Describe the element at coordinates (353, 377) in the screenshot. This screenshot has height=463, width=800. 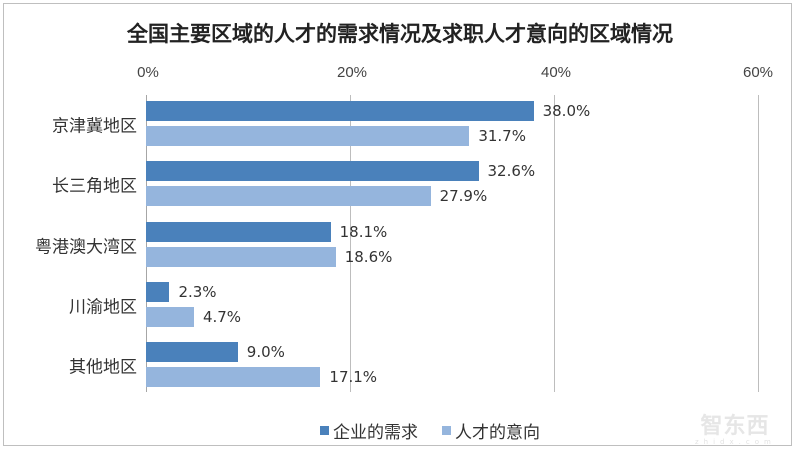
I see `data-label: 17.1%` at that location.